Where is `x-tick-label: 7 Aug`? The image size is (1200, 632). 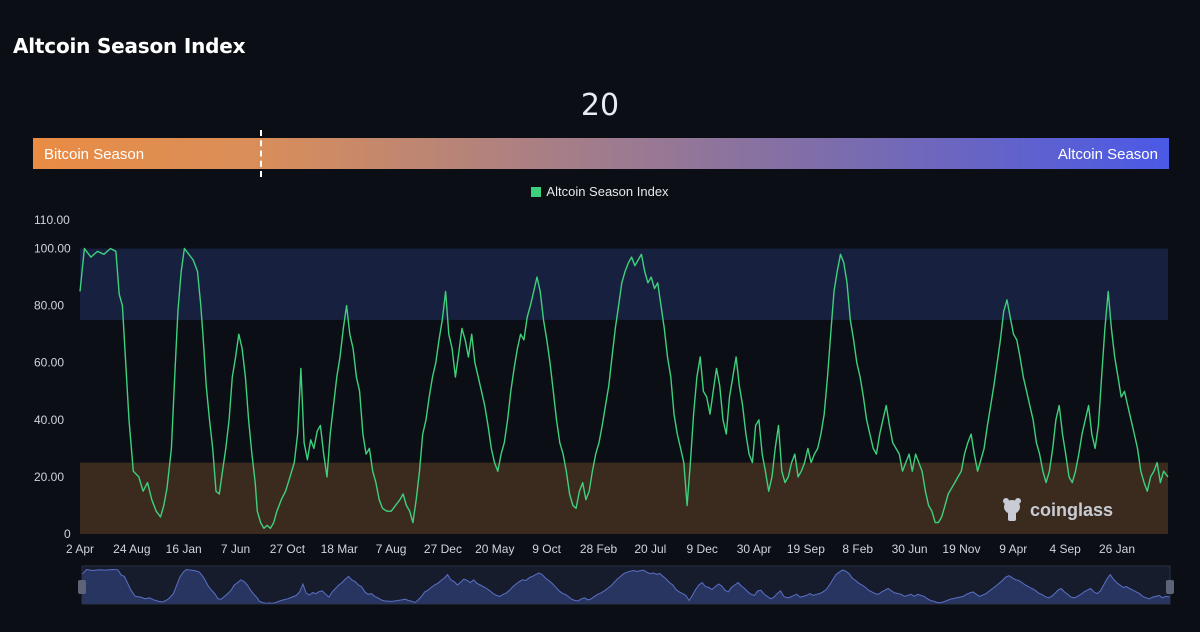 x-tick-label: 7 Aug is located at coordinates (391, 549).